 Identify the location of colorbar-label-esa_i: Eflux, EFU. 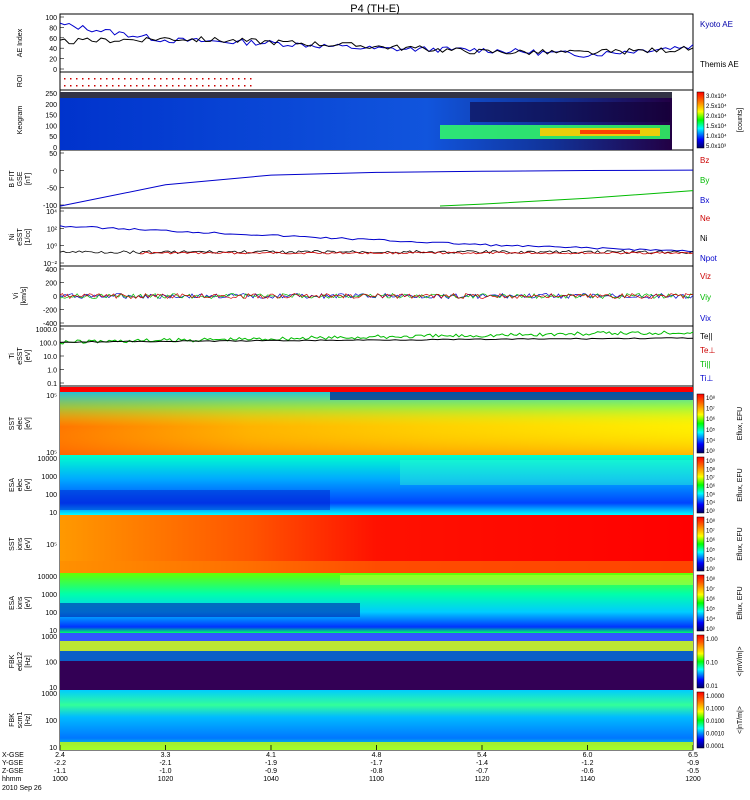
(740, 602).